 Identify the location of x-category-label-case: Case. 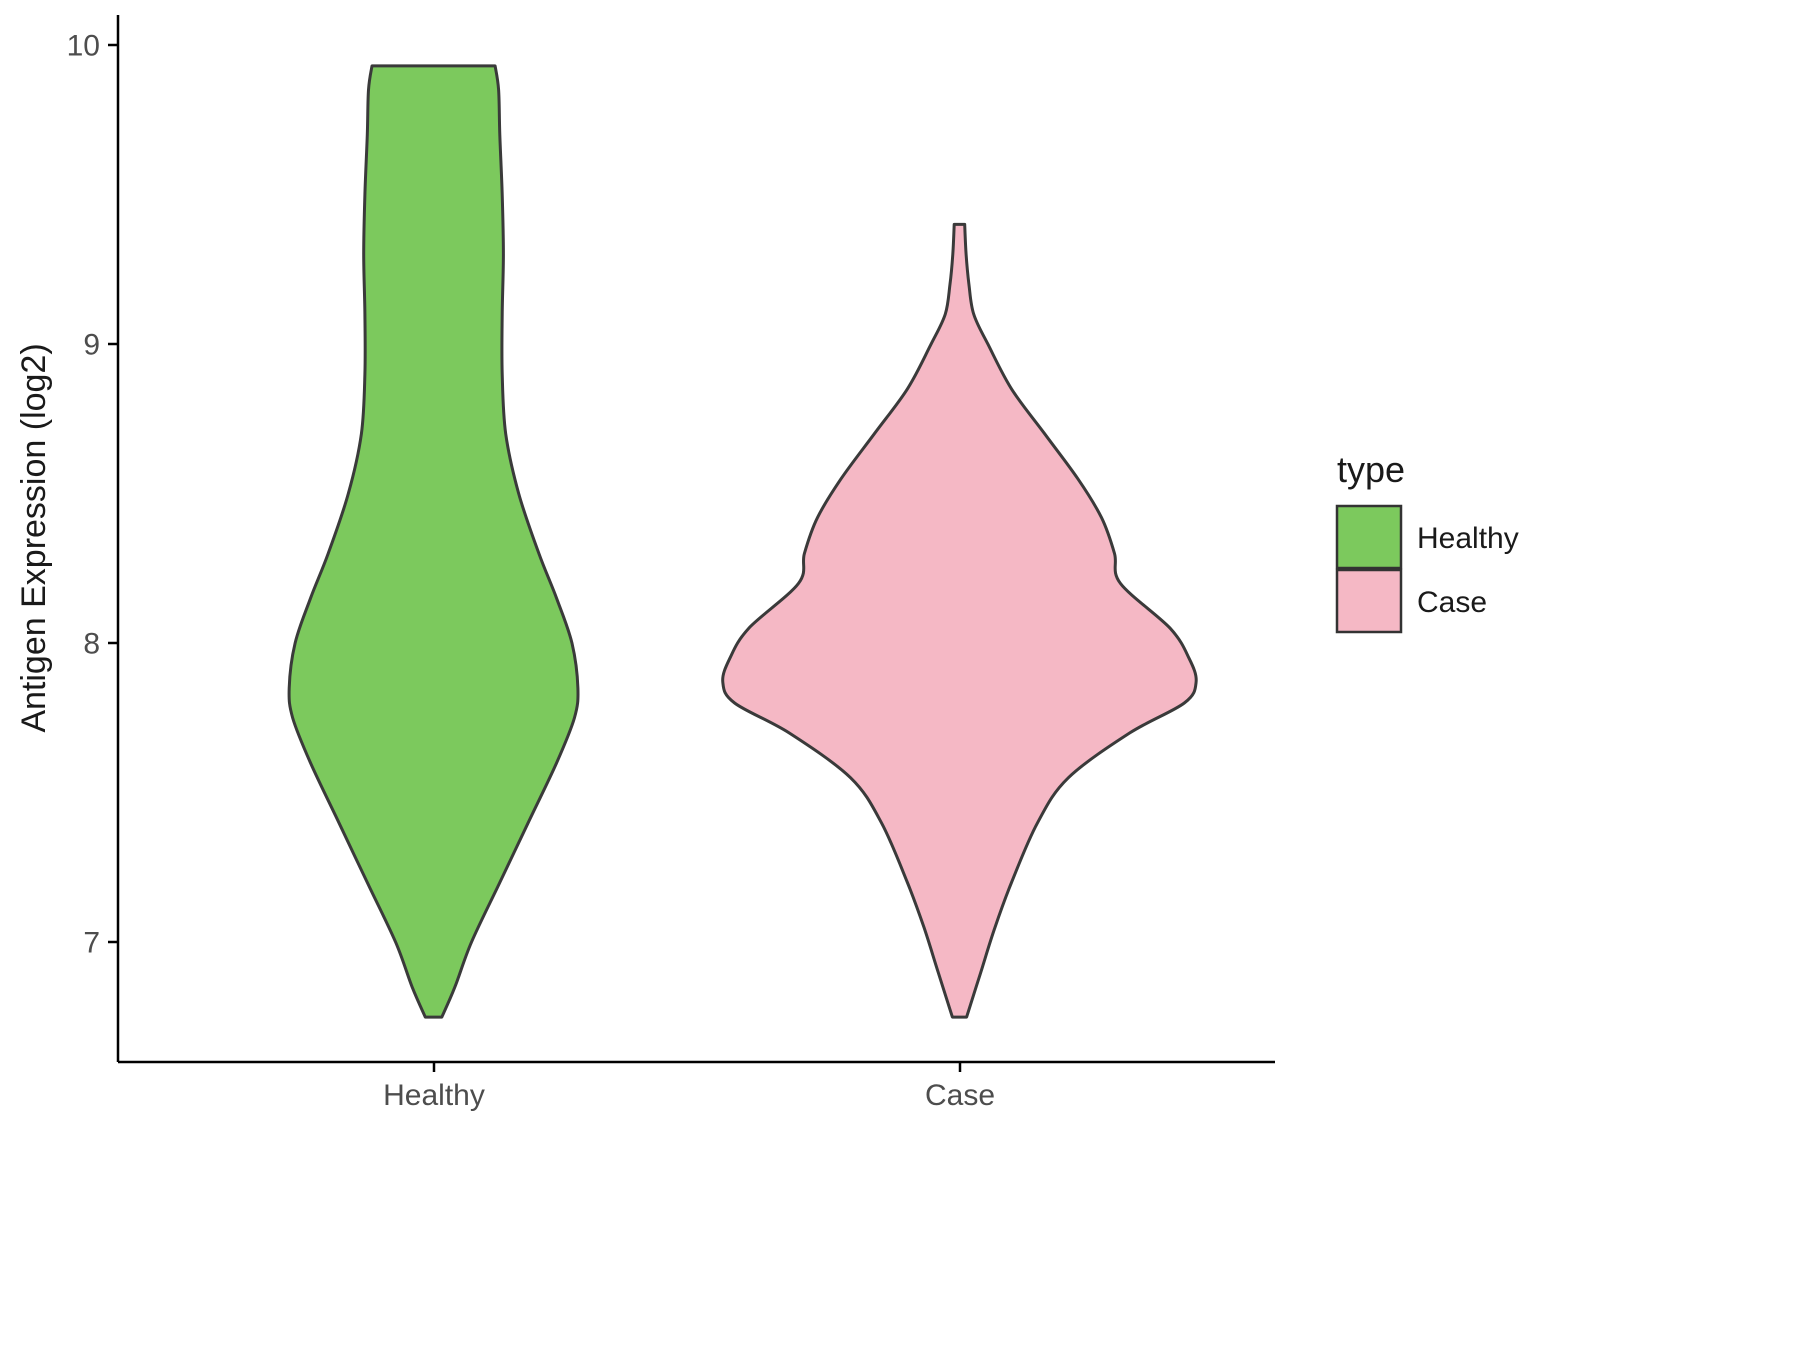
(960, 1095).